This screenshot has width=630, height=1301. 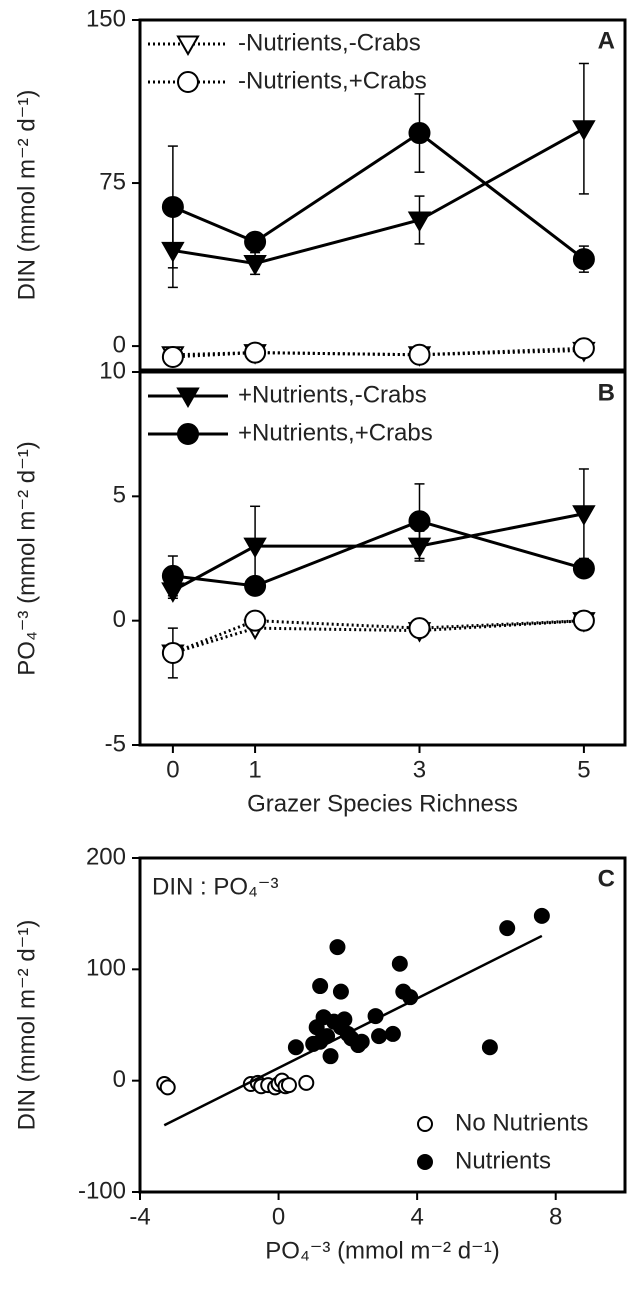 What do you see at coordinates (416, 1216) in the screenshot?
I see `x-tick-label: 4` at bounding box center [416, 1216].